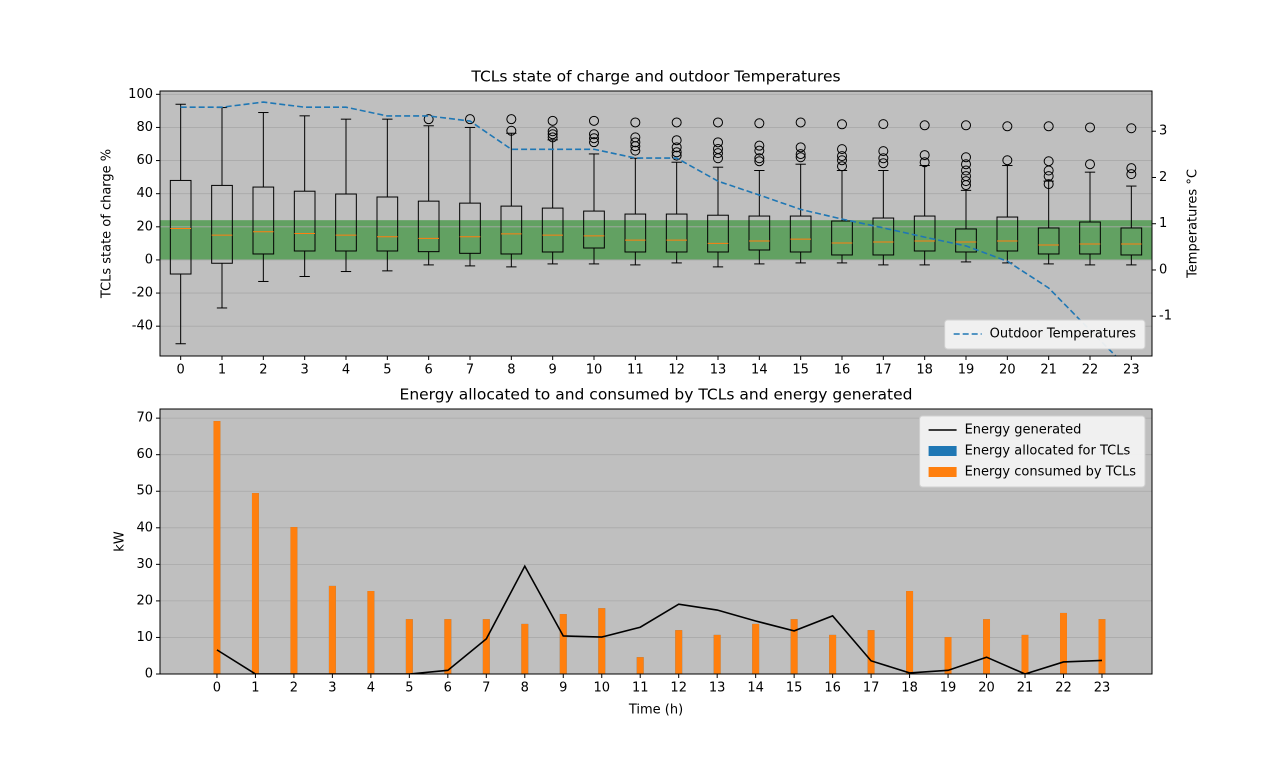 The width and height of the screenshot is (1280, 757). What do you see at coordinates (470, 370) in the screenshot?
I see `x-tick-label: 7` at bounding box center [470, 370].